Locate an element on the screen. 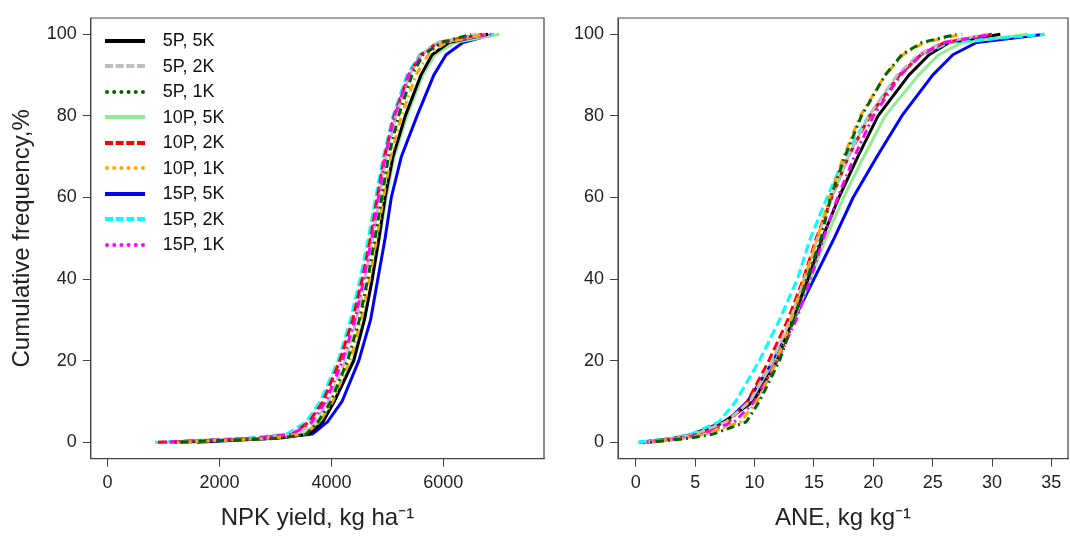 This screenshot has width=1070, height=539. x-tick-label: 4000 is located at coordinates (331, 482).